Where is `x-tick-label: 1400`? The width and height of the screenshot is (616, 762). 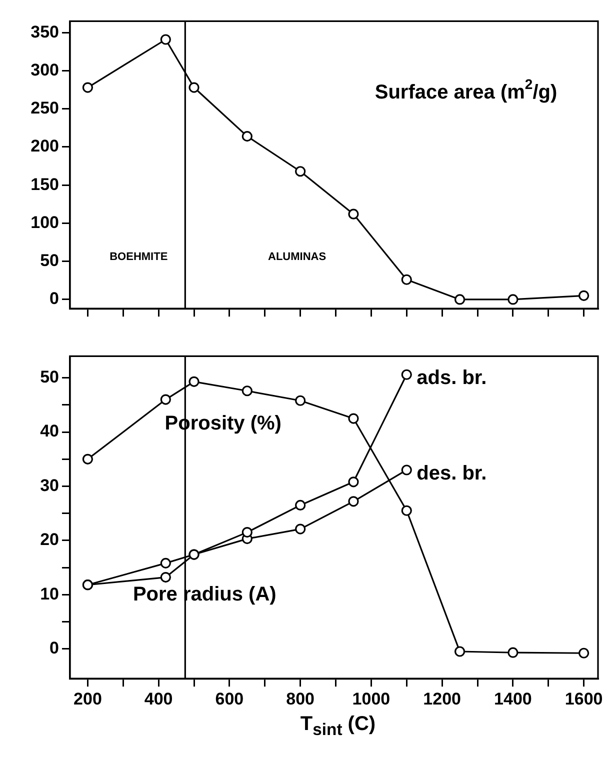 x-tick-label: 1400 is located at coordinates (513, 698).